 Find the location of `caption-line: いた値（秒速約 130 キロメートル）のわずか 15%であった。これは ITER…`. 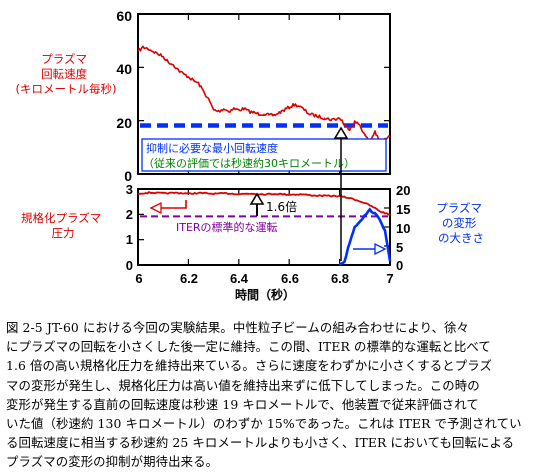

caption-line: いた値（秒速約 130 キロメートル）のわずか 15%であった。これは ITER… is located at coordinates (264, 424).